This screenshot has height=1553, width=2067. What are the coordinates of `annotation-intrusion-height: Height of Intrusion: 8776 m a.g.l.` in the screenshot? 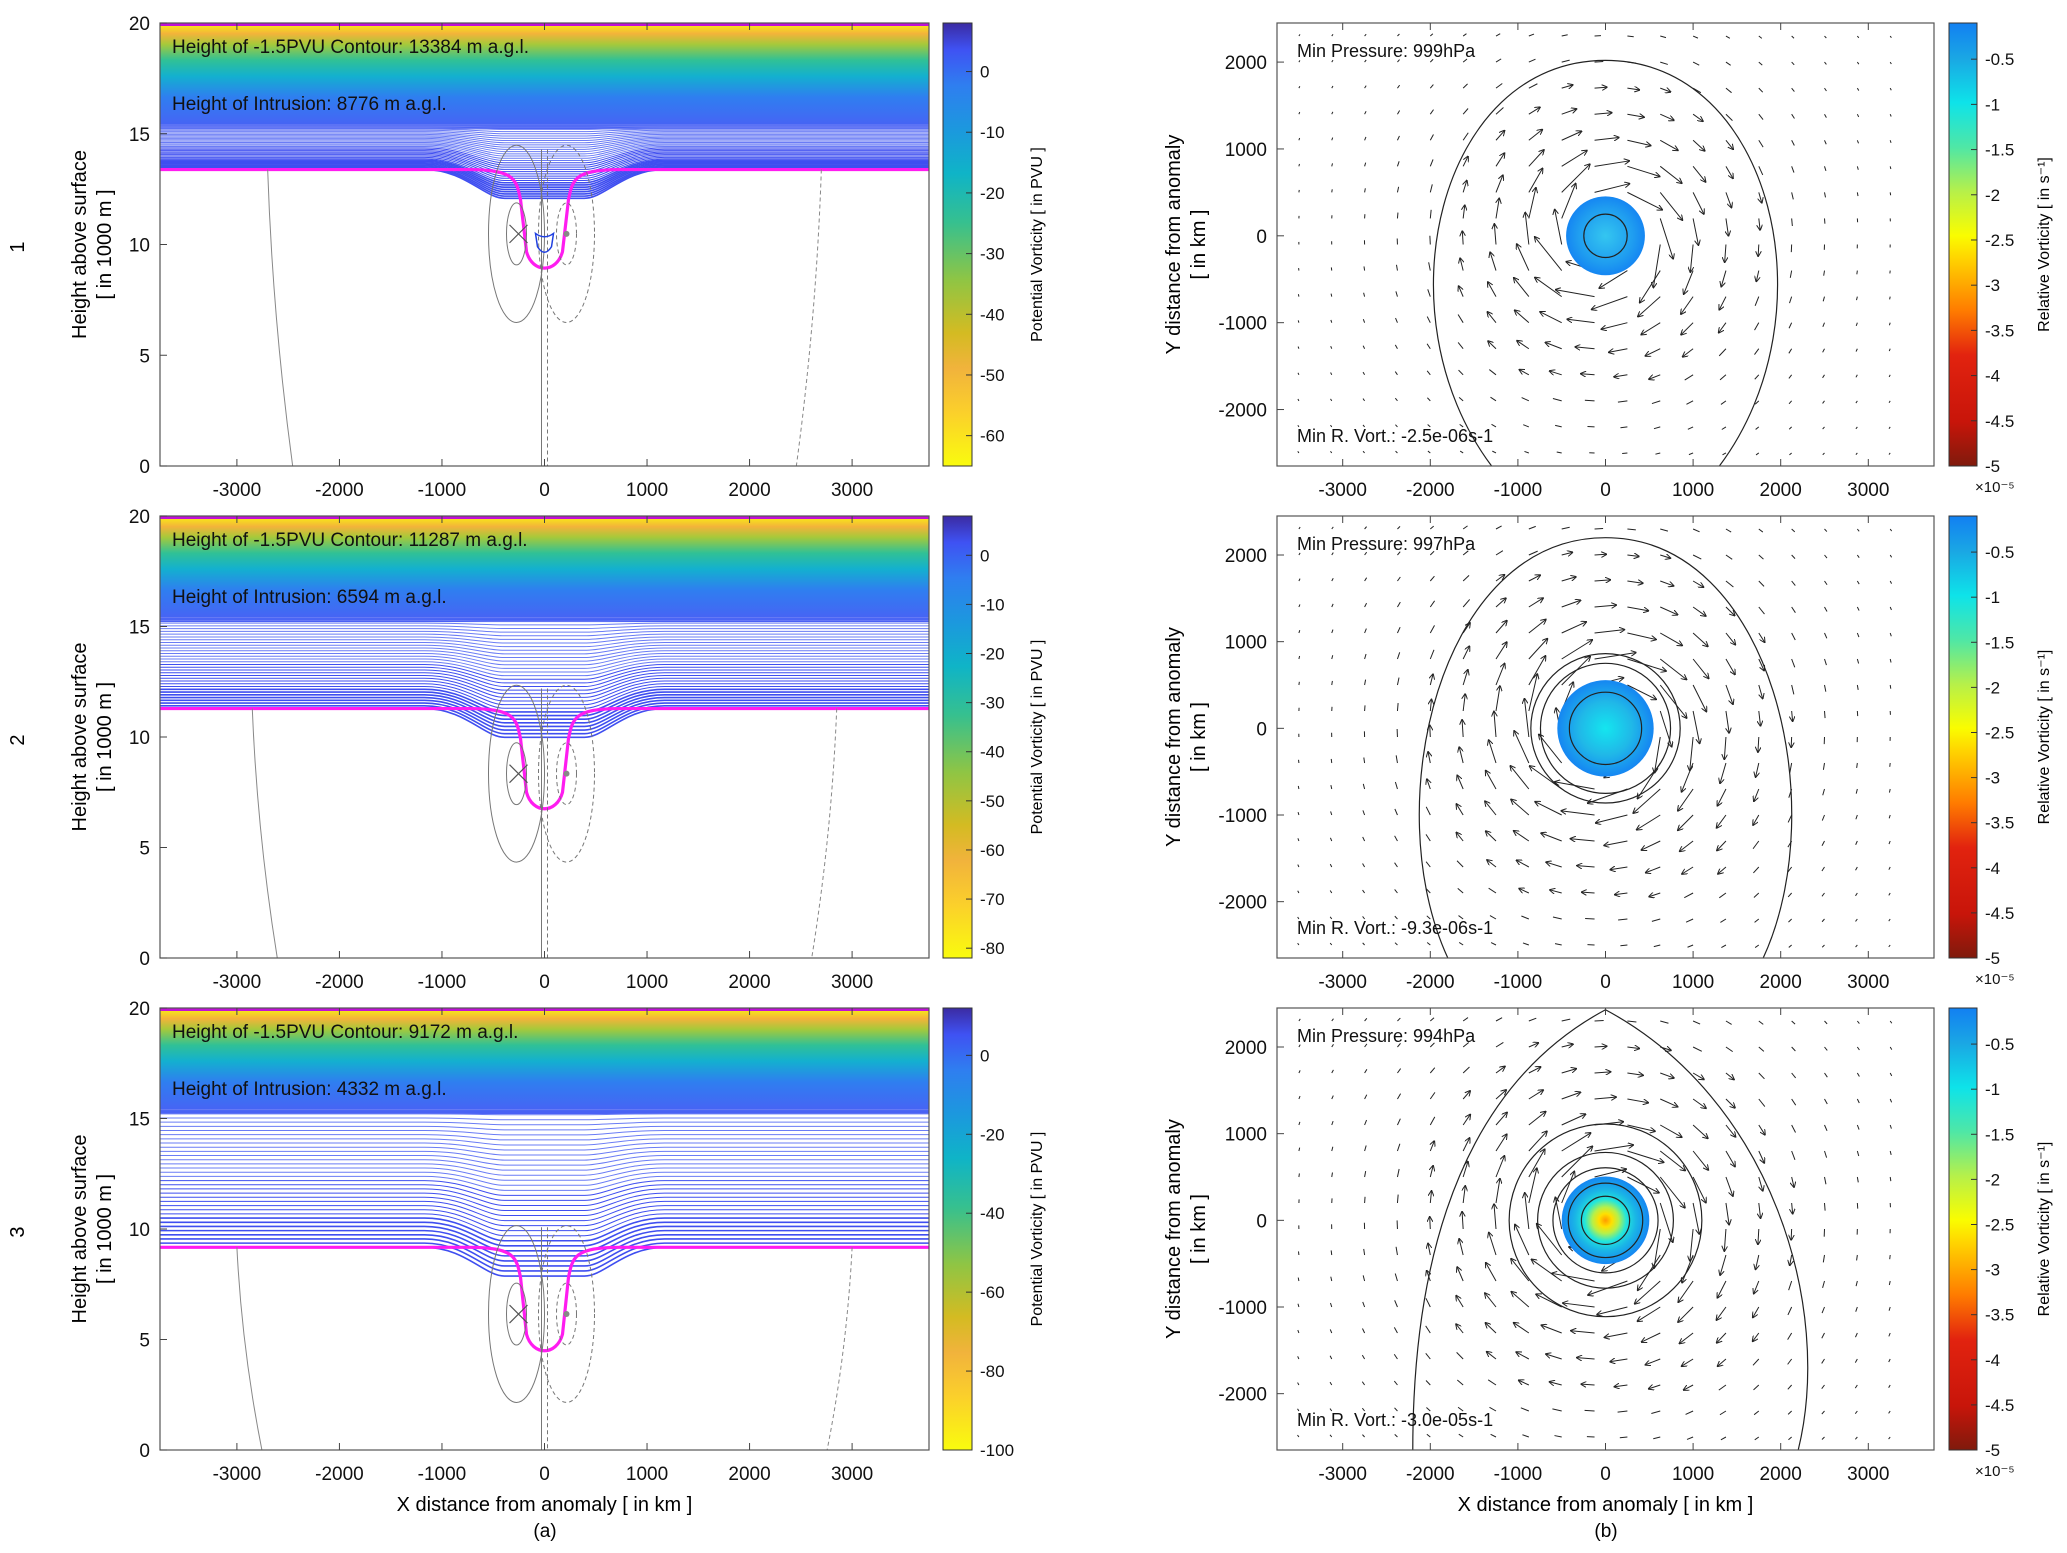 It's located at (309, 104).